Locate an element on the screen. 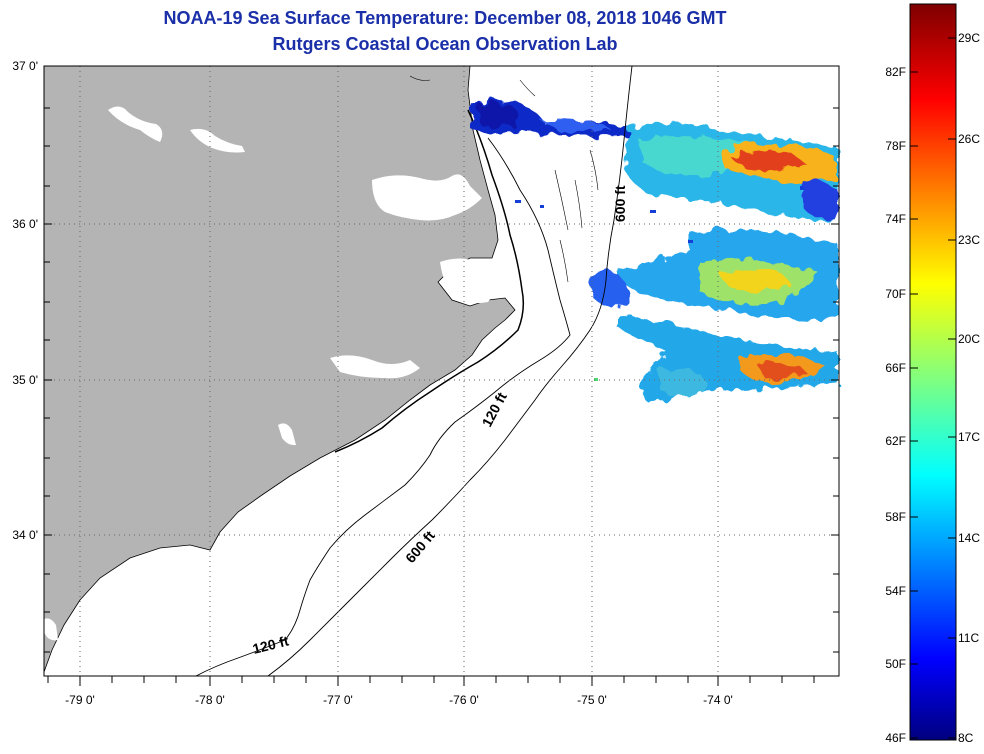 Image resolution: width=984 pixels, height=754 pixels. lat-label-35: 35 0' is located at coordinates (25, 380).